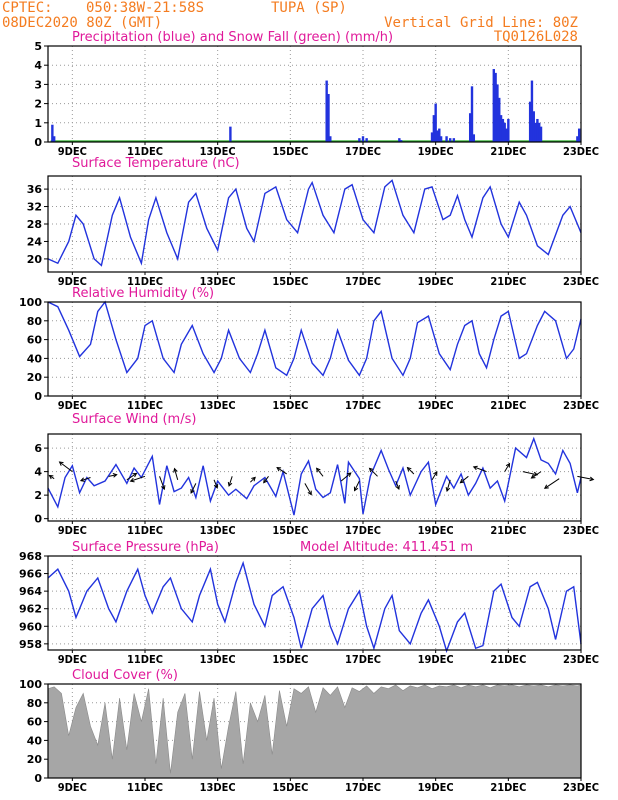 Image resolution: width=618 pixels, height=800 pixels. Describe the element at coordinates (508, 405) in the screenshot. I see `humidity-xtick-label: 21DEC` at that location.